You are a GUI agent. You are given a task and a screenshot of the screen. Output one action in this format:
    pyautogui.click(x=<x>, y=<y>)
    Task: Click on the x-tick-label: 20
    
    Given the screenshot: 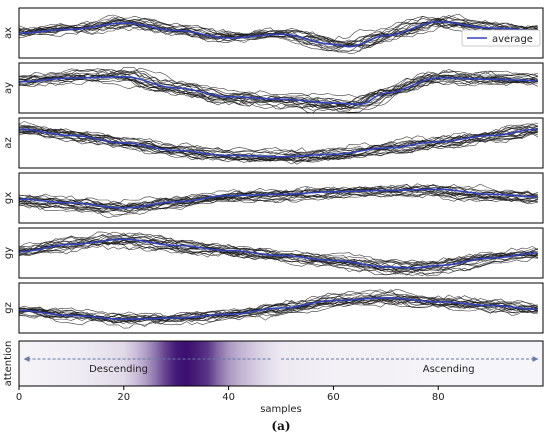 What is the action you would take?
    pyautogui.click(x=123, y=397)
    